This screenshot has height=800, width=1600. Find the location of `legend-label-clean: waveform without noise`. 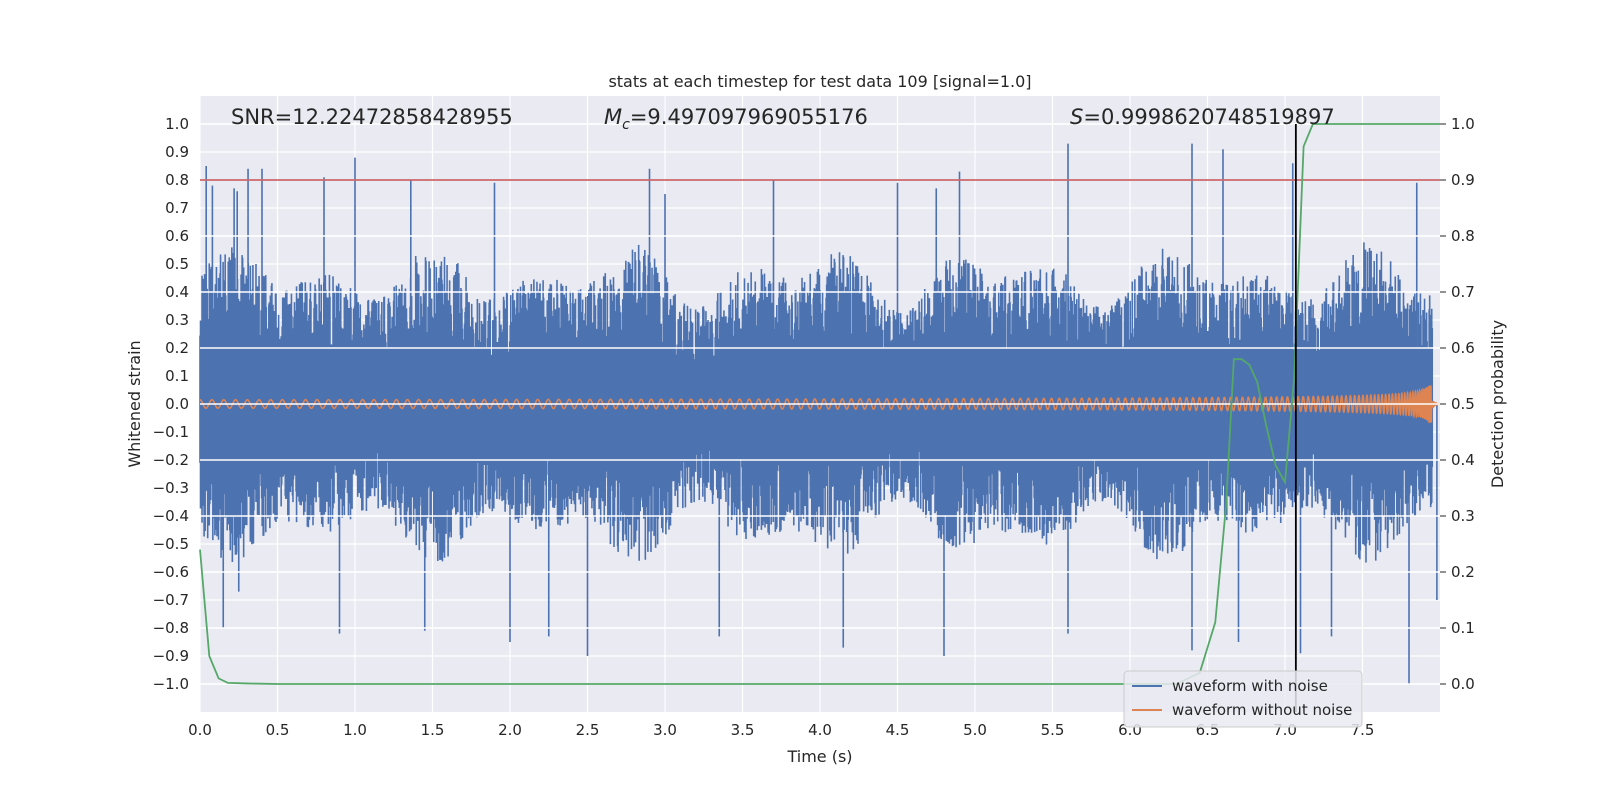

legend-label-clean: waveform without noise is located at coordinates (1262, 710).